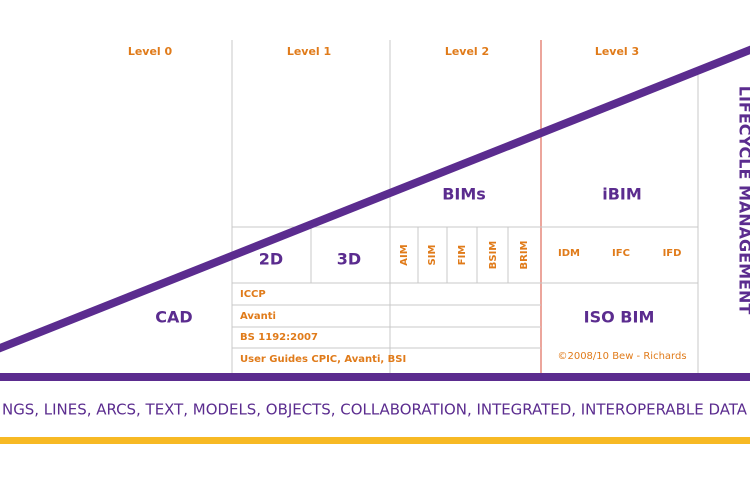 The height and width of the screenshot is (485, 750). Describe the element at coordinates (617, 51) in the screenshot. I see `level-label: Level 3` at that location.